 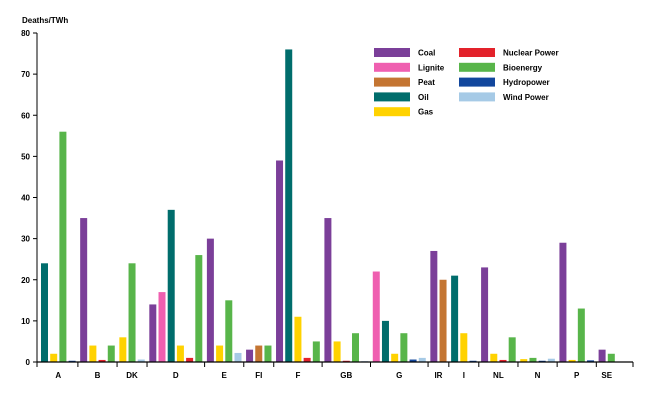 What do you see at coordinates (438, 375) in the screenshot?
I see `x-tick-label: IR` at bounding box center [438, 375].